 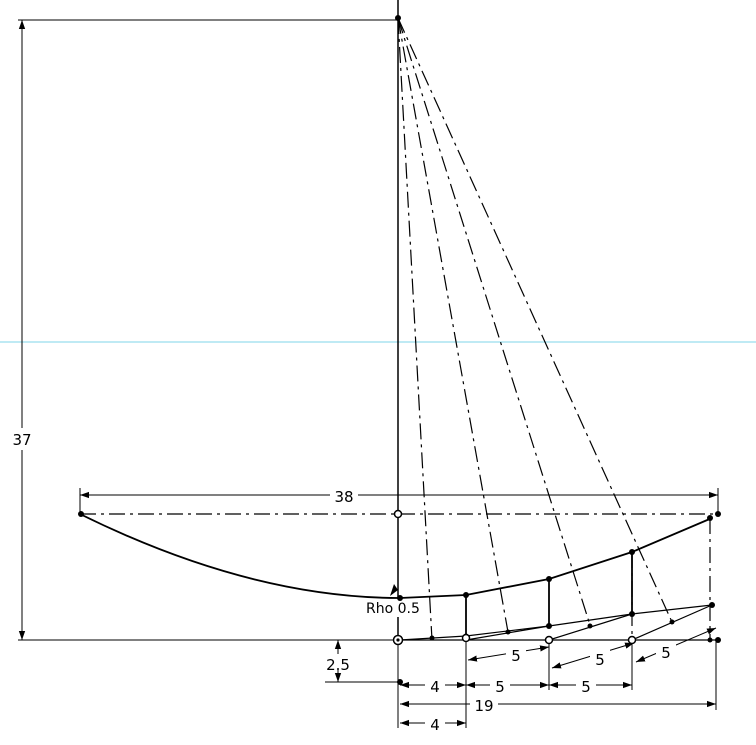 What do you see at coordinates (500, 687) in the screenshot?
I see `dimension-5-a-text: 5` at bounding box center [500, 687].